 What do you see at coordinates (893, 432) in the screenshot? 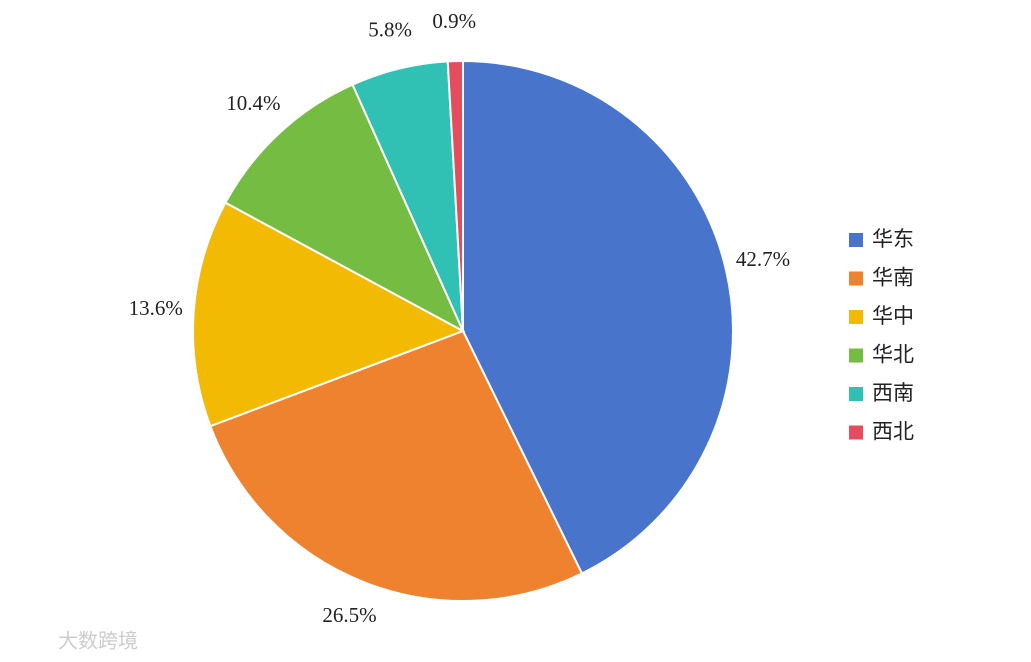
I see `legend-label: 西北` at bounding box center [893, 432].